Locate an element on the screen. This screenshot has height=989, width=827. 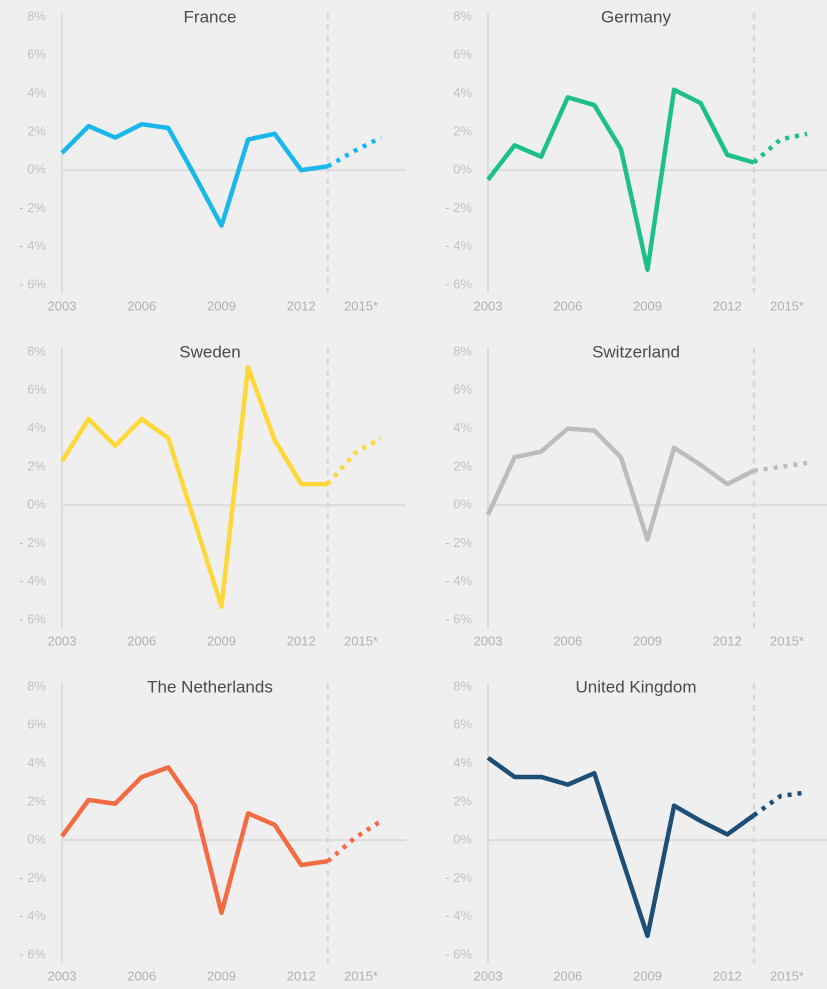
chart-title: Switzerland is located at coordinates (636, 351).